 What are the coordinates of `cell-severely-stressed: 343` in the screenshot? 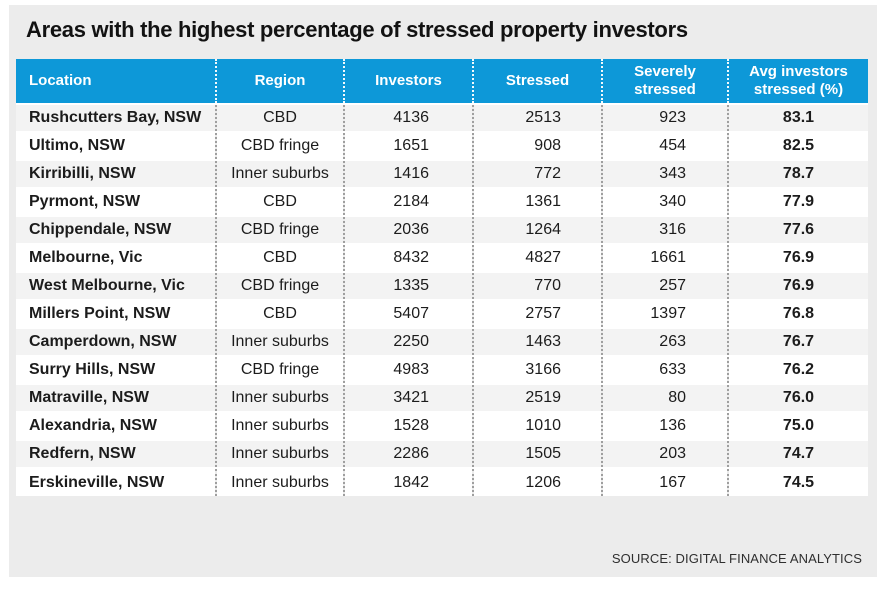 It's located at (664, 173).